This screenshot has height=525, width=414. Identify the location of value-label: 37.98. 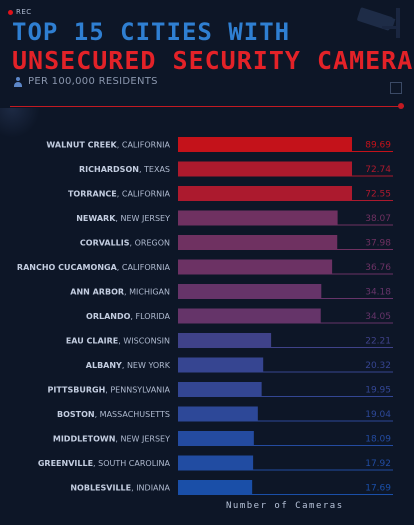
(378, 244).